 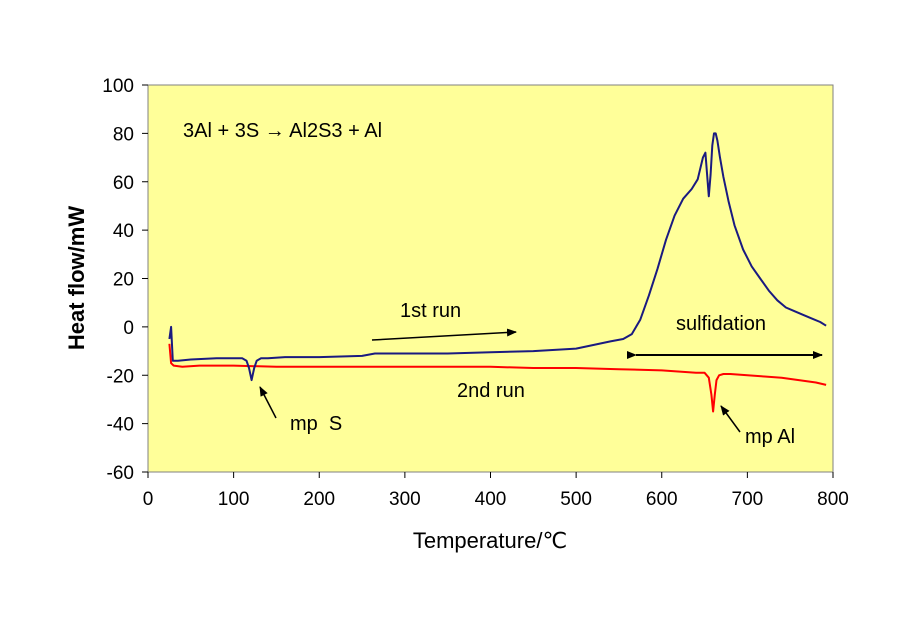 What do you see at coordinates (662, 499) in the screenshot?
I see `x-tick-label: 600` at bounding box center [662, 499].